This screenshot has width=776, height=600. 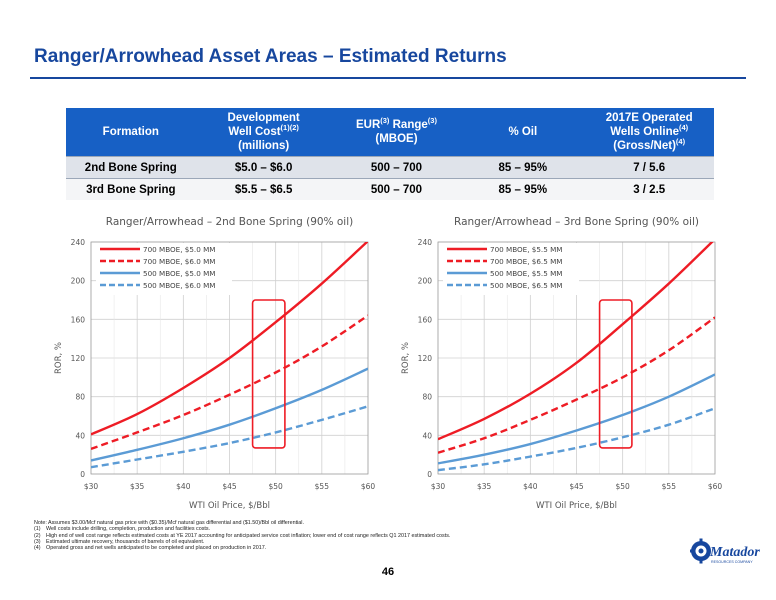 What do you see at coordinates (179, 273) in the screenshot?
I see `legend-label: 500 MBOE, $5.0 MM` at bounding box center [179, 273].